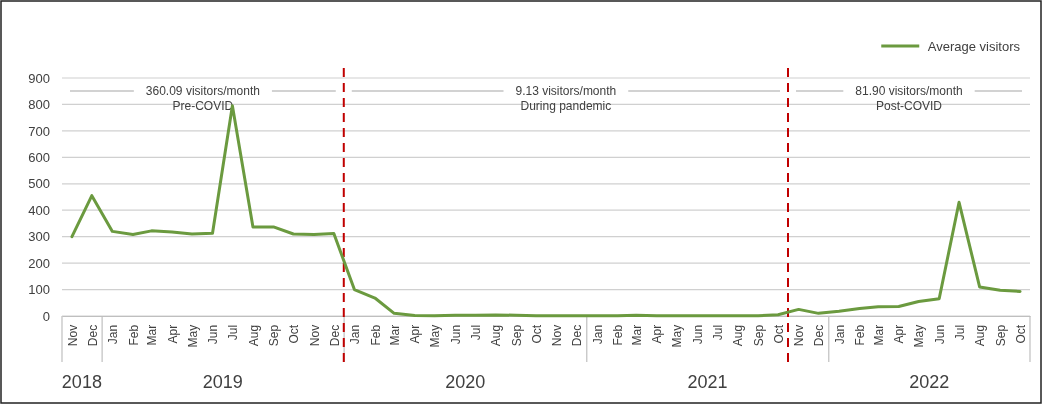 Image resolution: width=1042 pixels, height=404 pixels. Describe the element at coordinates (39, 210) in the screenshot. I see `y-tick-label: 400` at that location.